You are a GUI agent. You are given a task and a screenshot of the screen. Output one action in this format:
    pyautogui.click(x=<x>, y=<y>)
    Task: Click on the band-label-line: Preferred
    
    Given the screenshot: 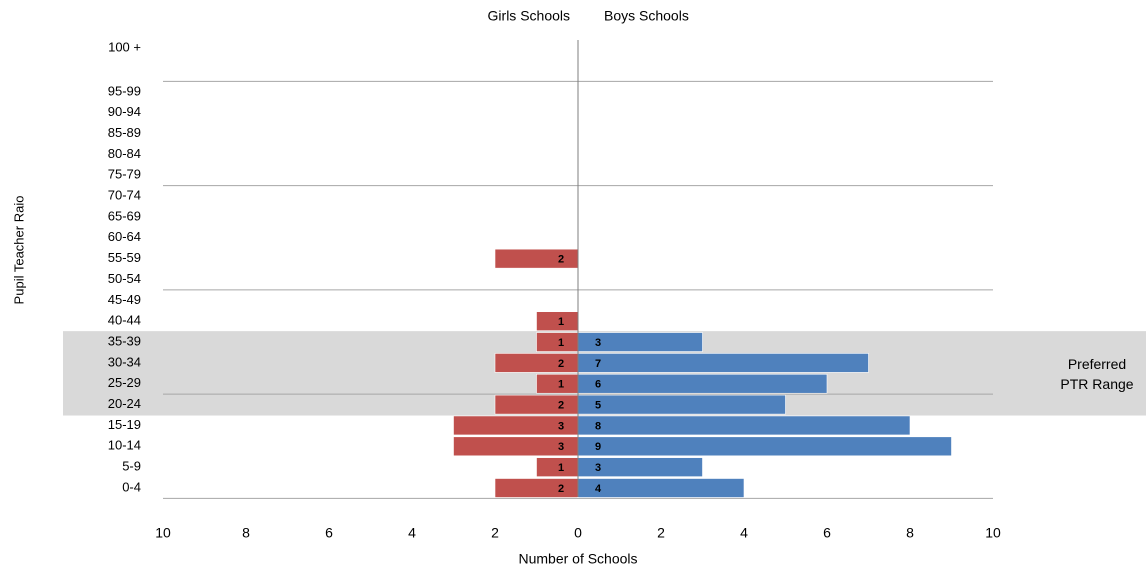 What is the action you would take?
    pyautogui.click(x=1097, y=364)
    